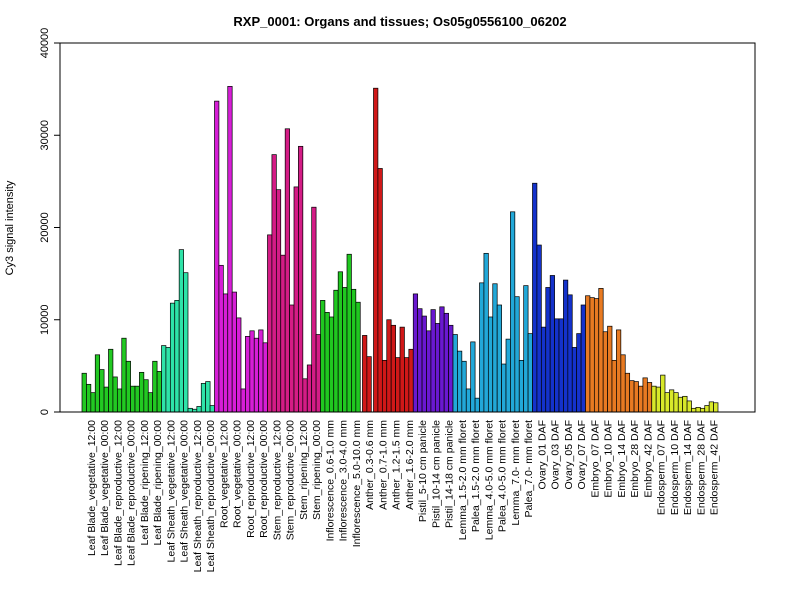 This screenshot has width=800, height=600. What do you see at coordinates (476, 476) in the screenshot?
I see `x-tick-label: Palea_1.5-2.0 mm floret` at bounding box center [476, 476].